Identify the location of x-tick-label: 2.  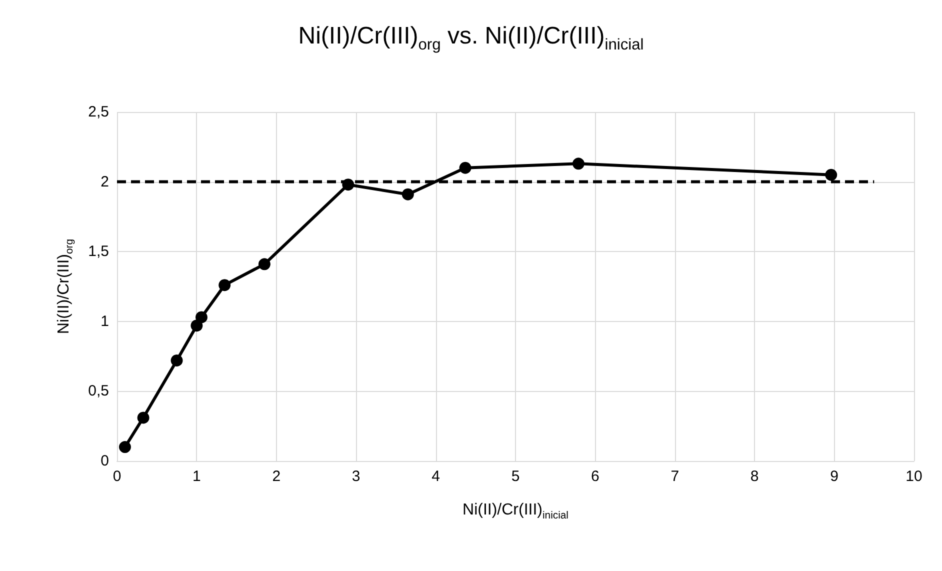
(276, 476).